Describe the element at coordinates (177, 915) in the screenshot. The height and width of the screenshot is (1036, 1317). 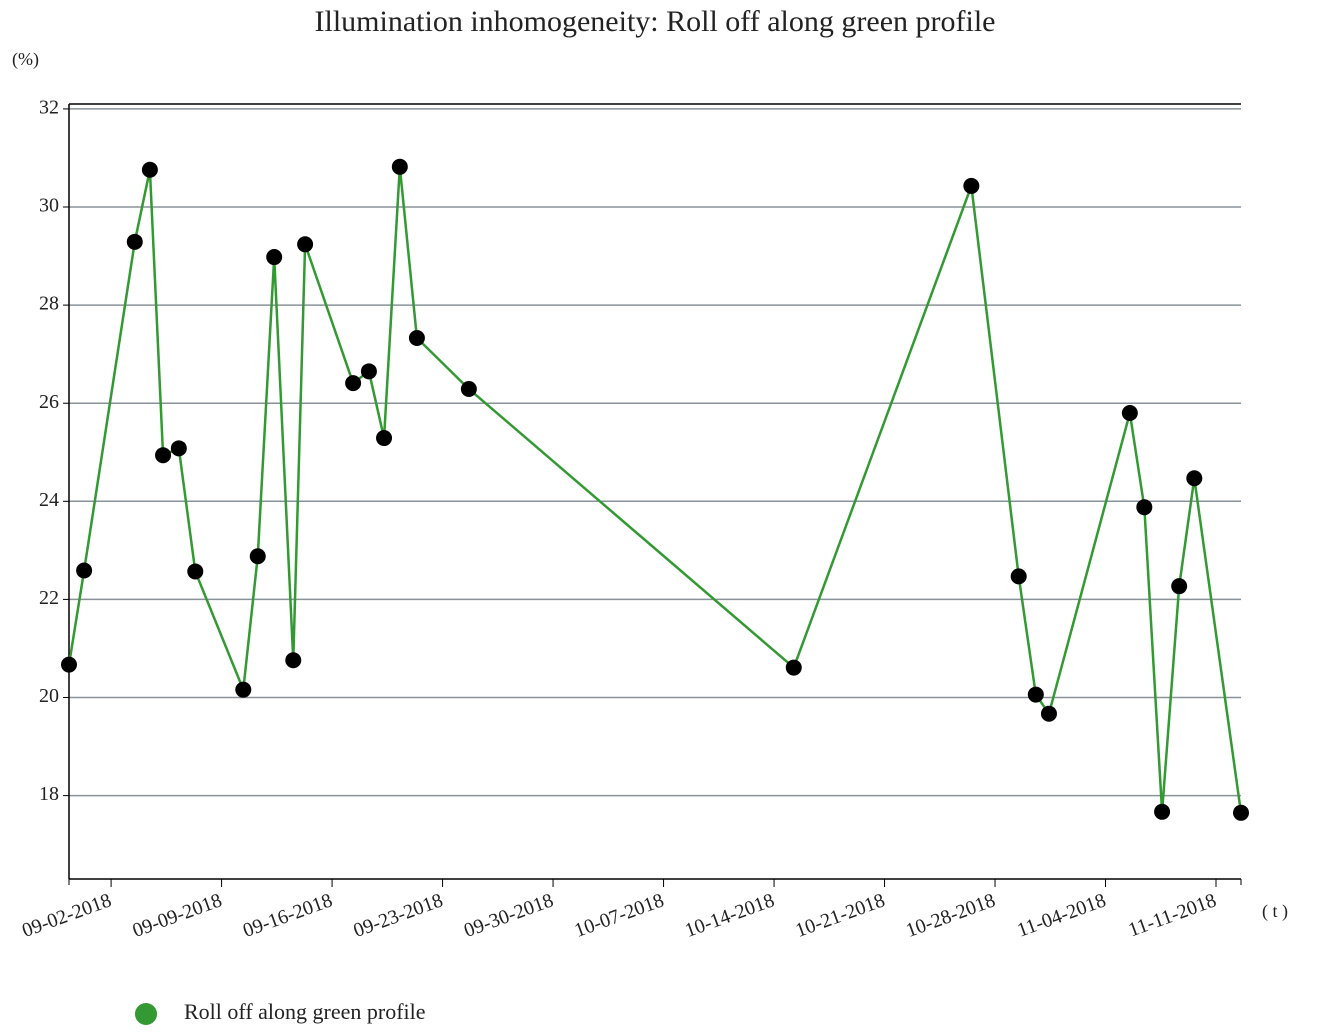
I see `x-tick-label: 09-09-2018` at that location.